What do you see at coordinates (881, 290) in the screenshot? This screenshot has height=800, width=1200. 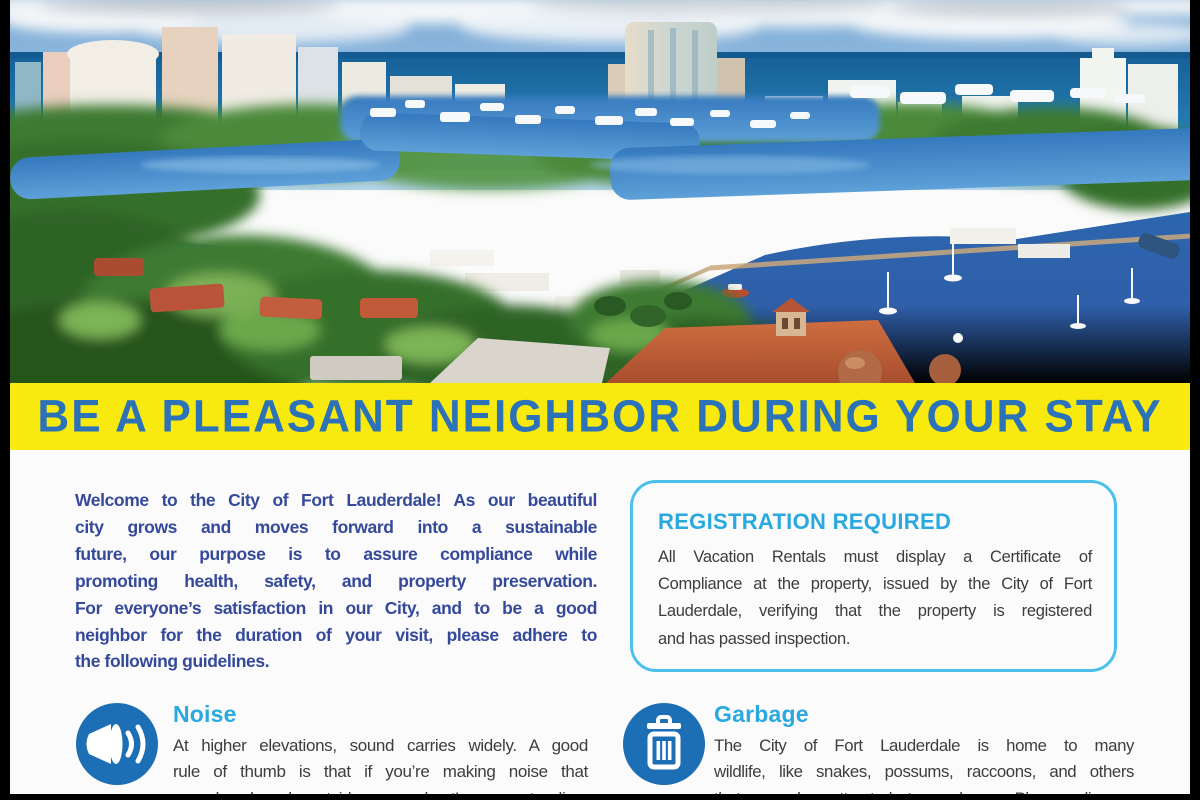 I see `sailboats` at bounding box center [881, 290].